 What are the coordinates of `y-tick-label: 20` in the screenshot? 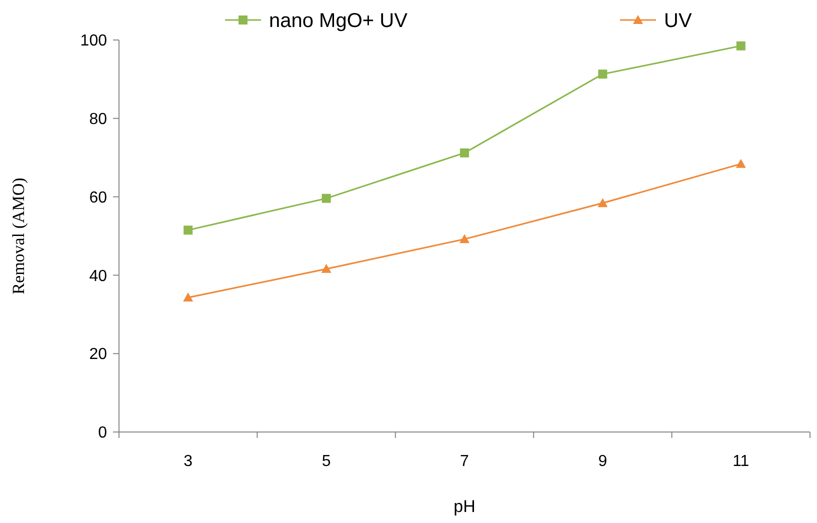 It's located at (98, 355).